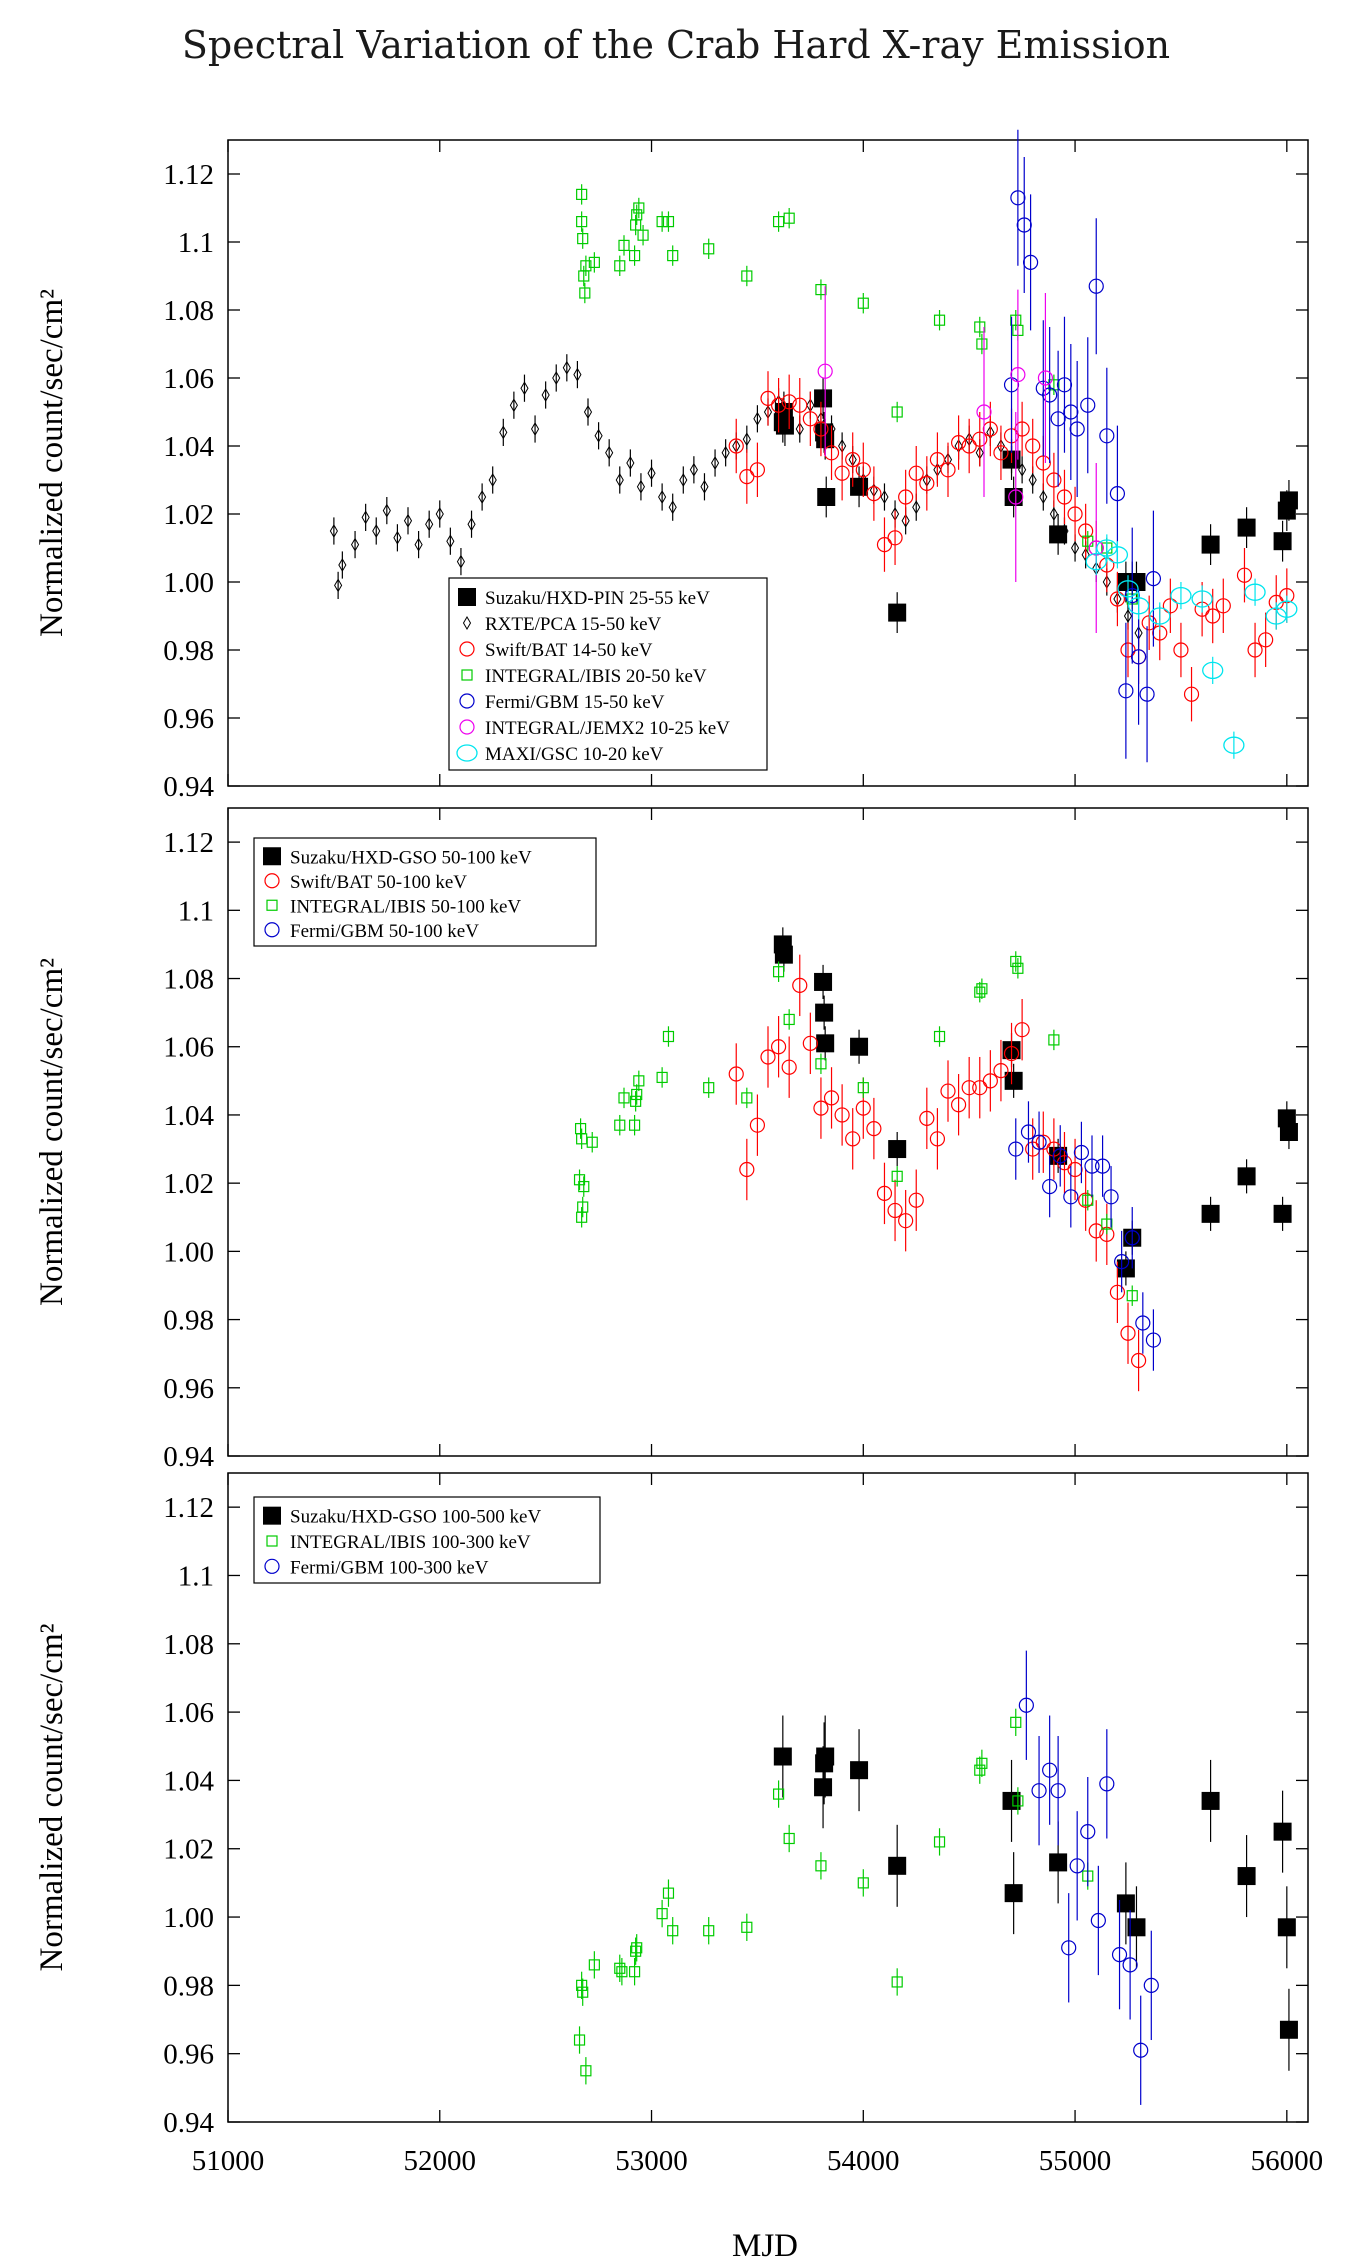 This screenshot has height=2264, width=1351. What do you see at coordinates (574, 754) in the screenshot?
I see `legend-entry: MAXI/GSC 10-20 keV` at bounding box center [574, 754].